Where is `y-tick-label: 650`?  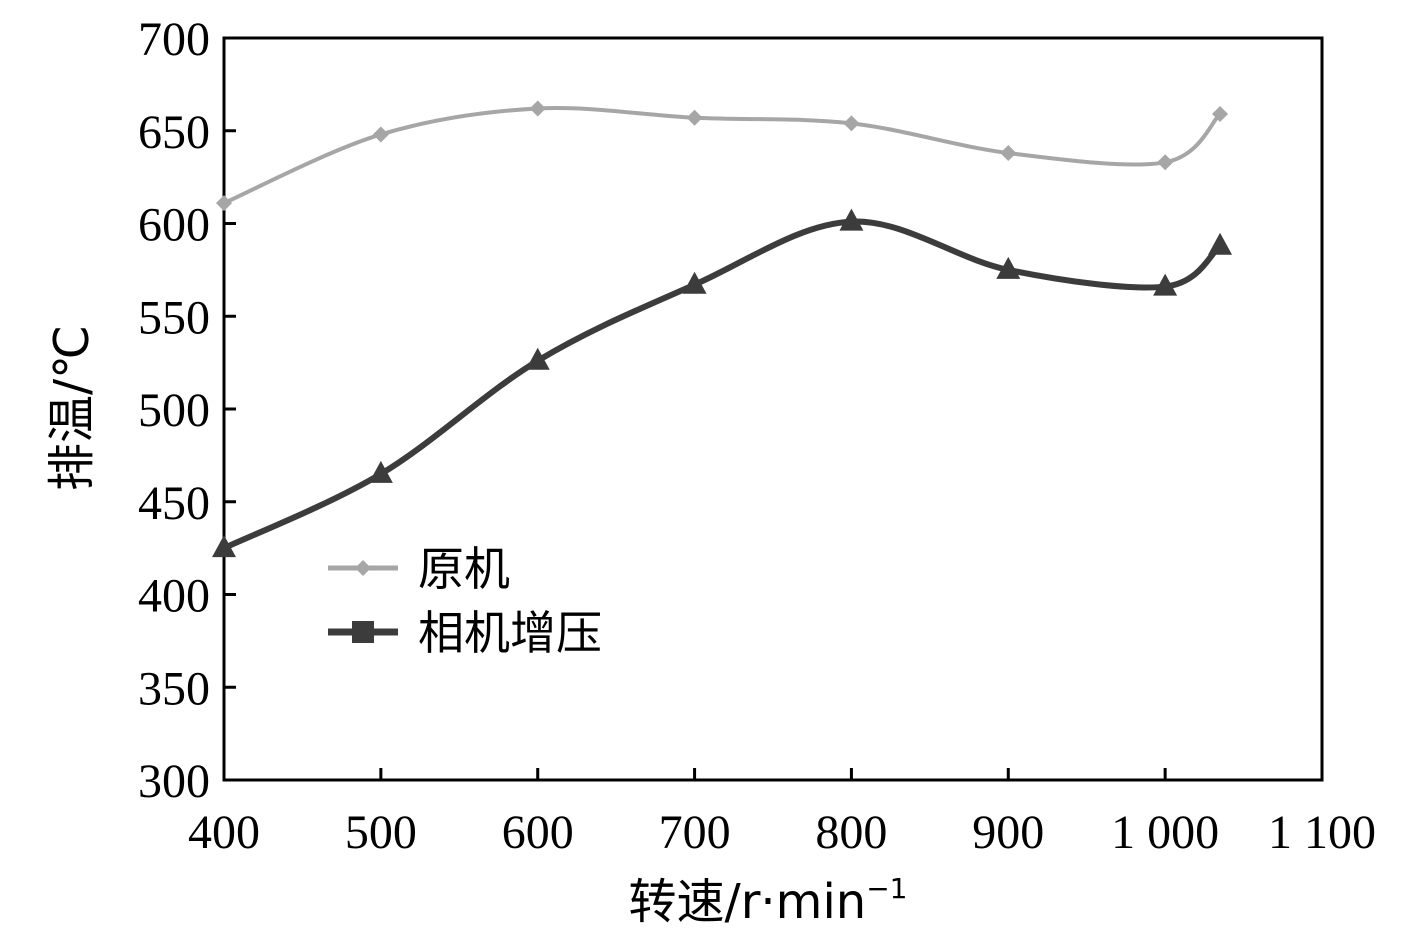
y-tick-label: 650 is located at coordinates (174, 132).